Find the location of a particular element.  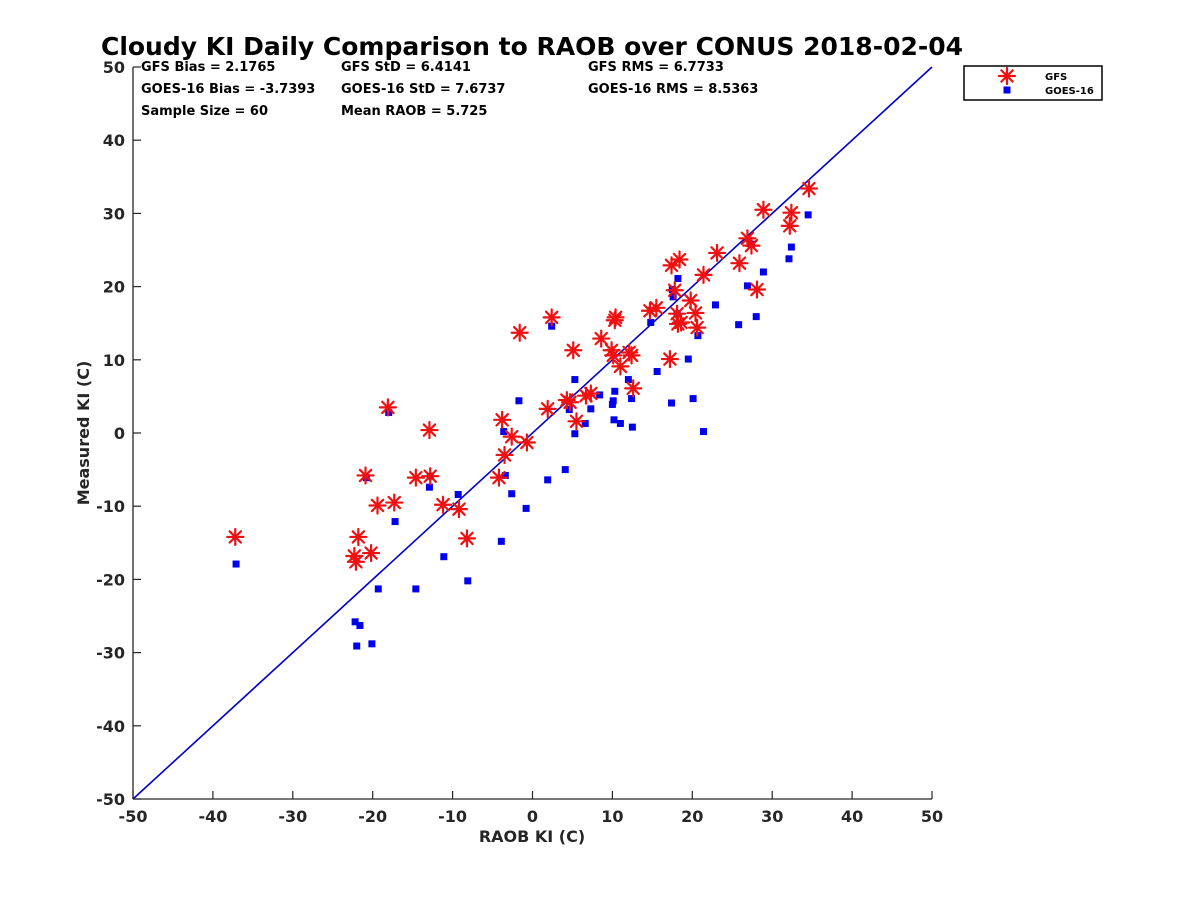

y-tick-label: -10 is located at coordinates (110, 506).